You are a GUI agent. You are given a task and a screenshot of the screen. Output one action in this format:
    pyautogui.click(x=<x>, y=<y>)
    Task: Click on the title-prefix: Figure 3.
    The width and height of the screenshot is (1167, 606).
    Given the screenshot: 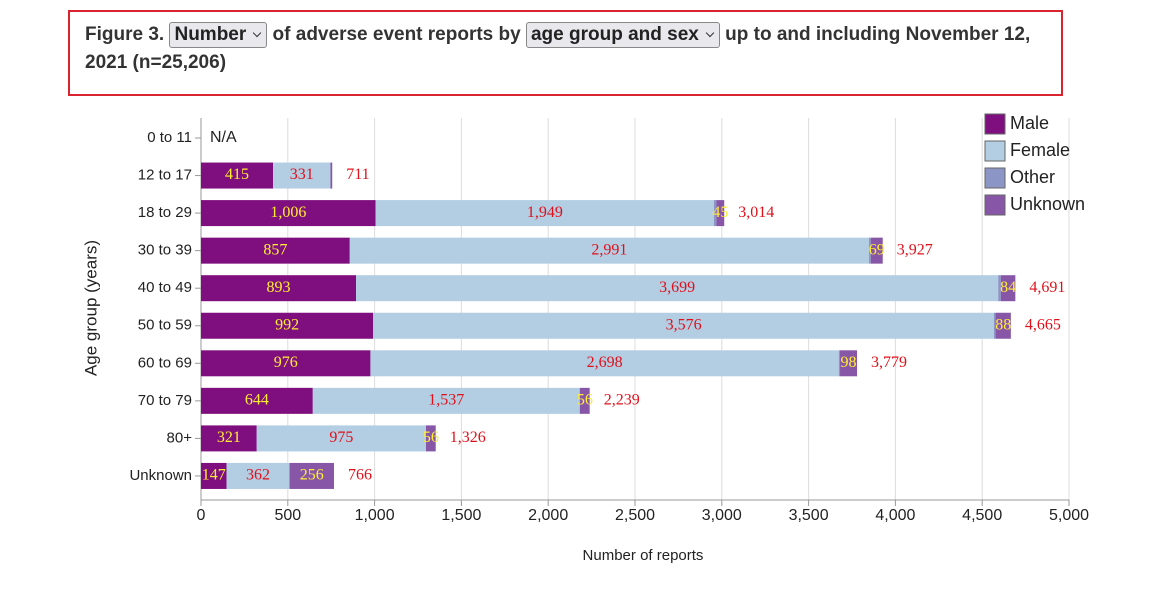 What is the action you would take?
    pyautogui.click(x=125, y=34)
    